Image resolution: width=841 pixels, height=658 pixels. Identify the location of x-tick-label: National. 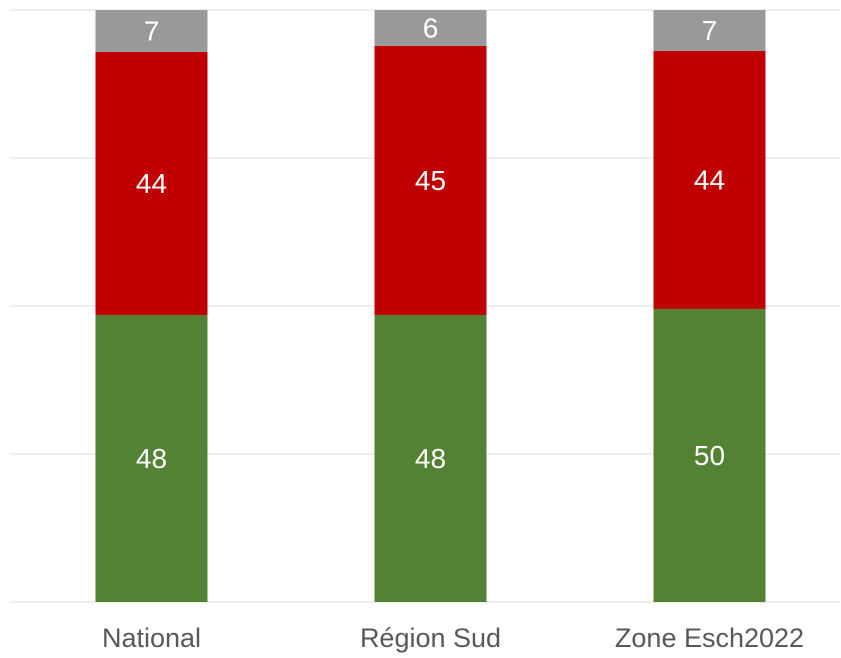
(151, 638).